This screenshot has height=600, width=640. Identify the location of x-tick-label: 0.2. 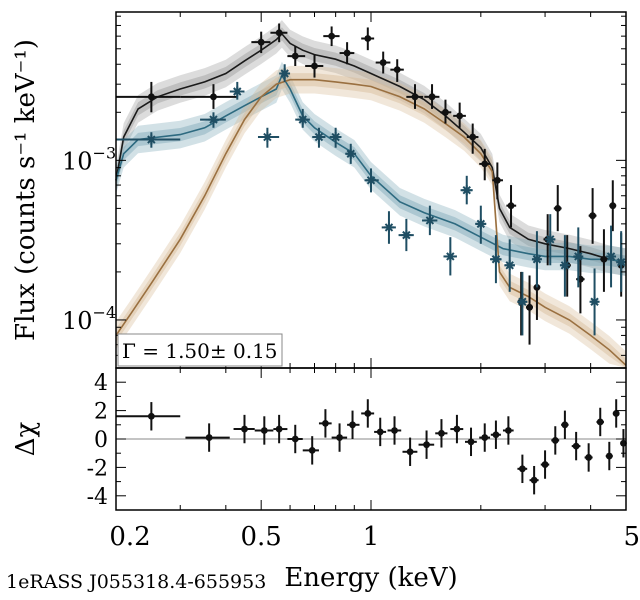
(129, 537).